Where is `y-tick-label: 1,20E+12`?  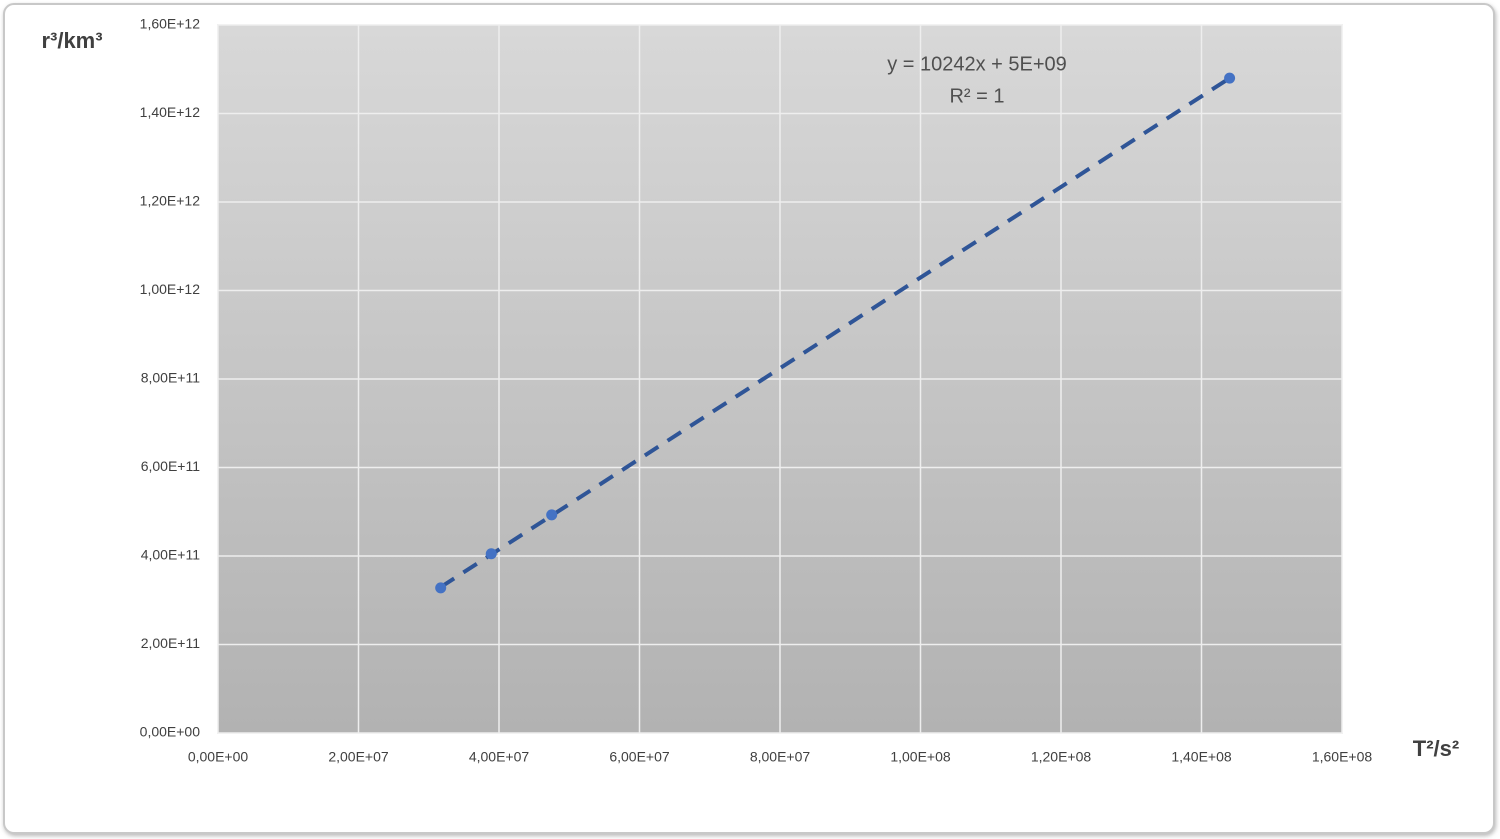
y-tick-label: 1,20E+12 is located at coordinates (170, 201).